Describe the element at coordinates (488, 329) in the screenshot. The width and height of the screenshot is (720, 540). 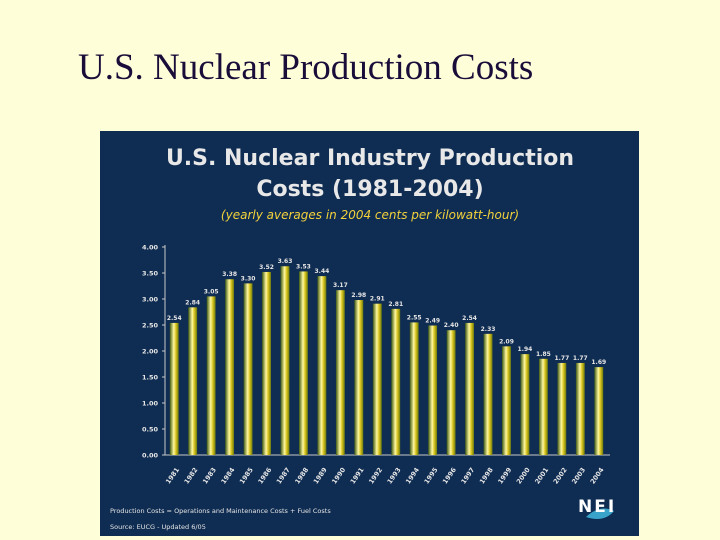
I see `bar-value-label: 2.33` at that location.